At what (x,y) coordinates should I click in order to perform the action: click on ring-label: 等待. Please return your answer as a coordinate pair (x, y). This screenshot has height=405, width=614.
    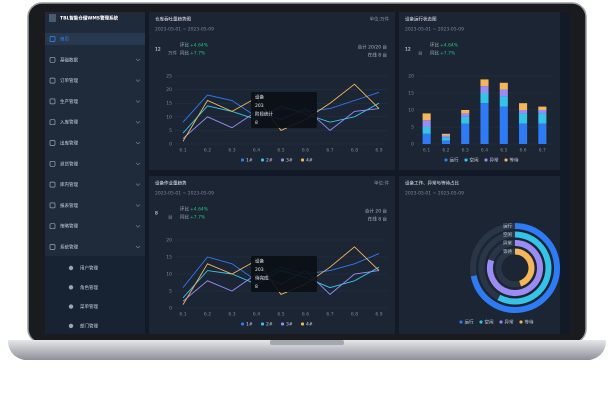
    Looking at the image, I should click on (507, 251).